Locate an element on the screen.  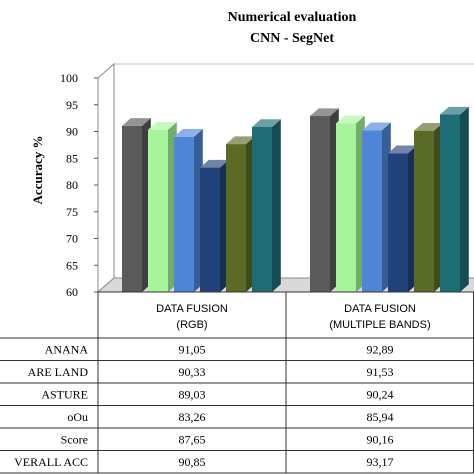
category-label: (RGB) is located at coordinates (191, 325).